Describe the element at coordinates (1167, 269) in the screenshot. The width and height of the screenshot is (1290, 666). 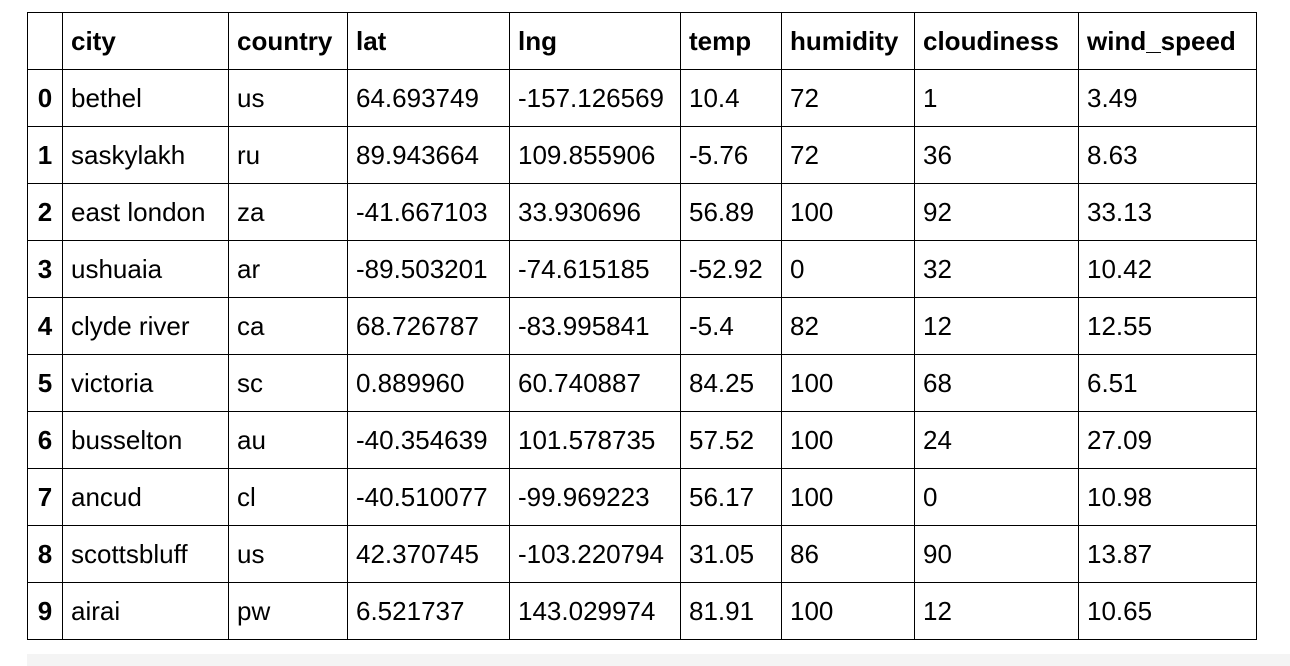
I see `cell-wind-speed: 10.42` at that location.